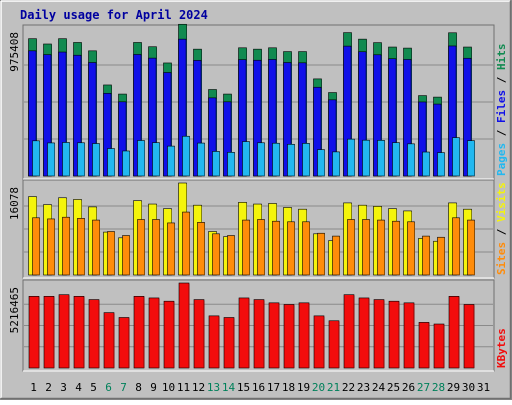 This screenshot has width=512, height=405. I want to click on bar-kbytes-day-11-face, so click(184, 325).